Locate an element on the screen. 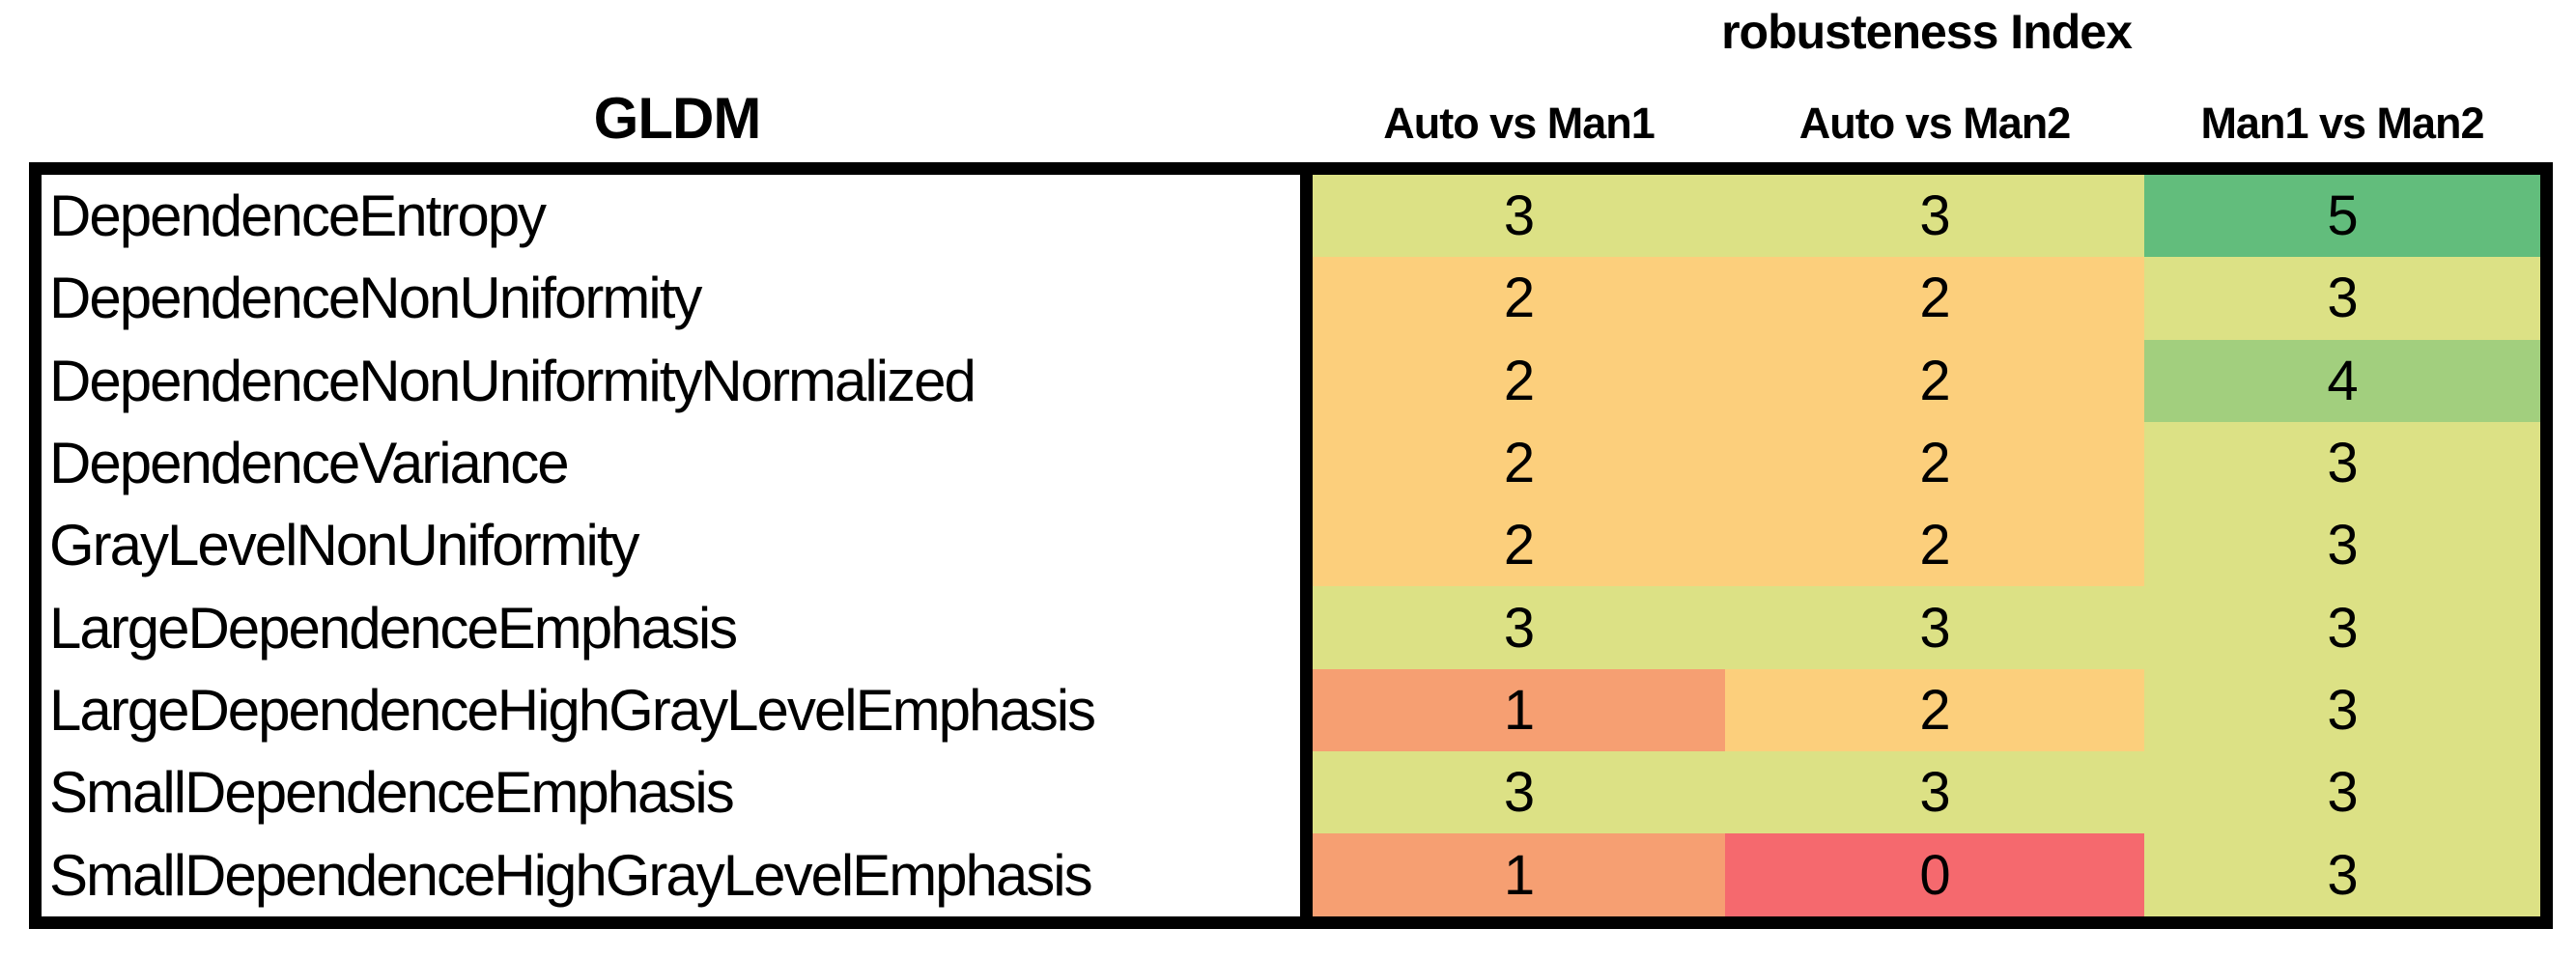 This screenshot has width=2576, height=957. heatmap-cell: 0 is located at coordinates (1934, 874).